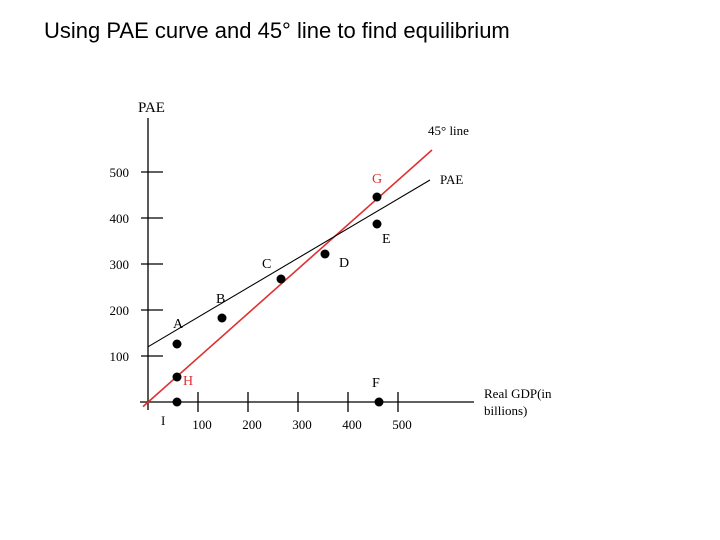  What do you see at coordinates (448, 130) in the screenshot?
I see `series-label-45-degree: 45° line` at bounding box center [448, 130].